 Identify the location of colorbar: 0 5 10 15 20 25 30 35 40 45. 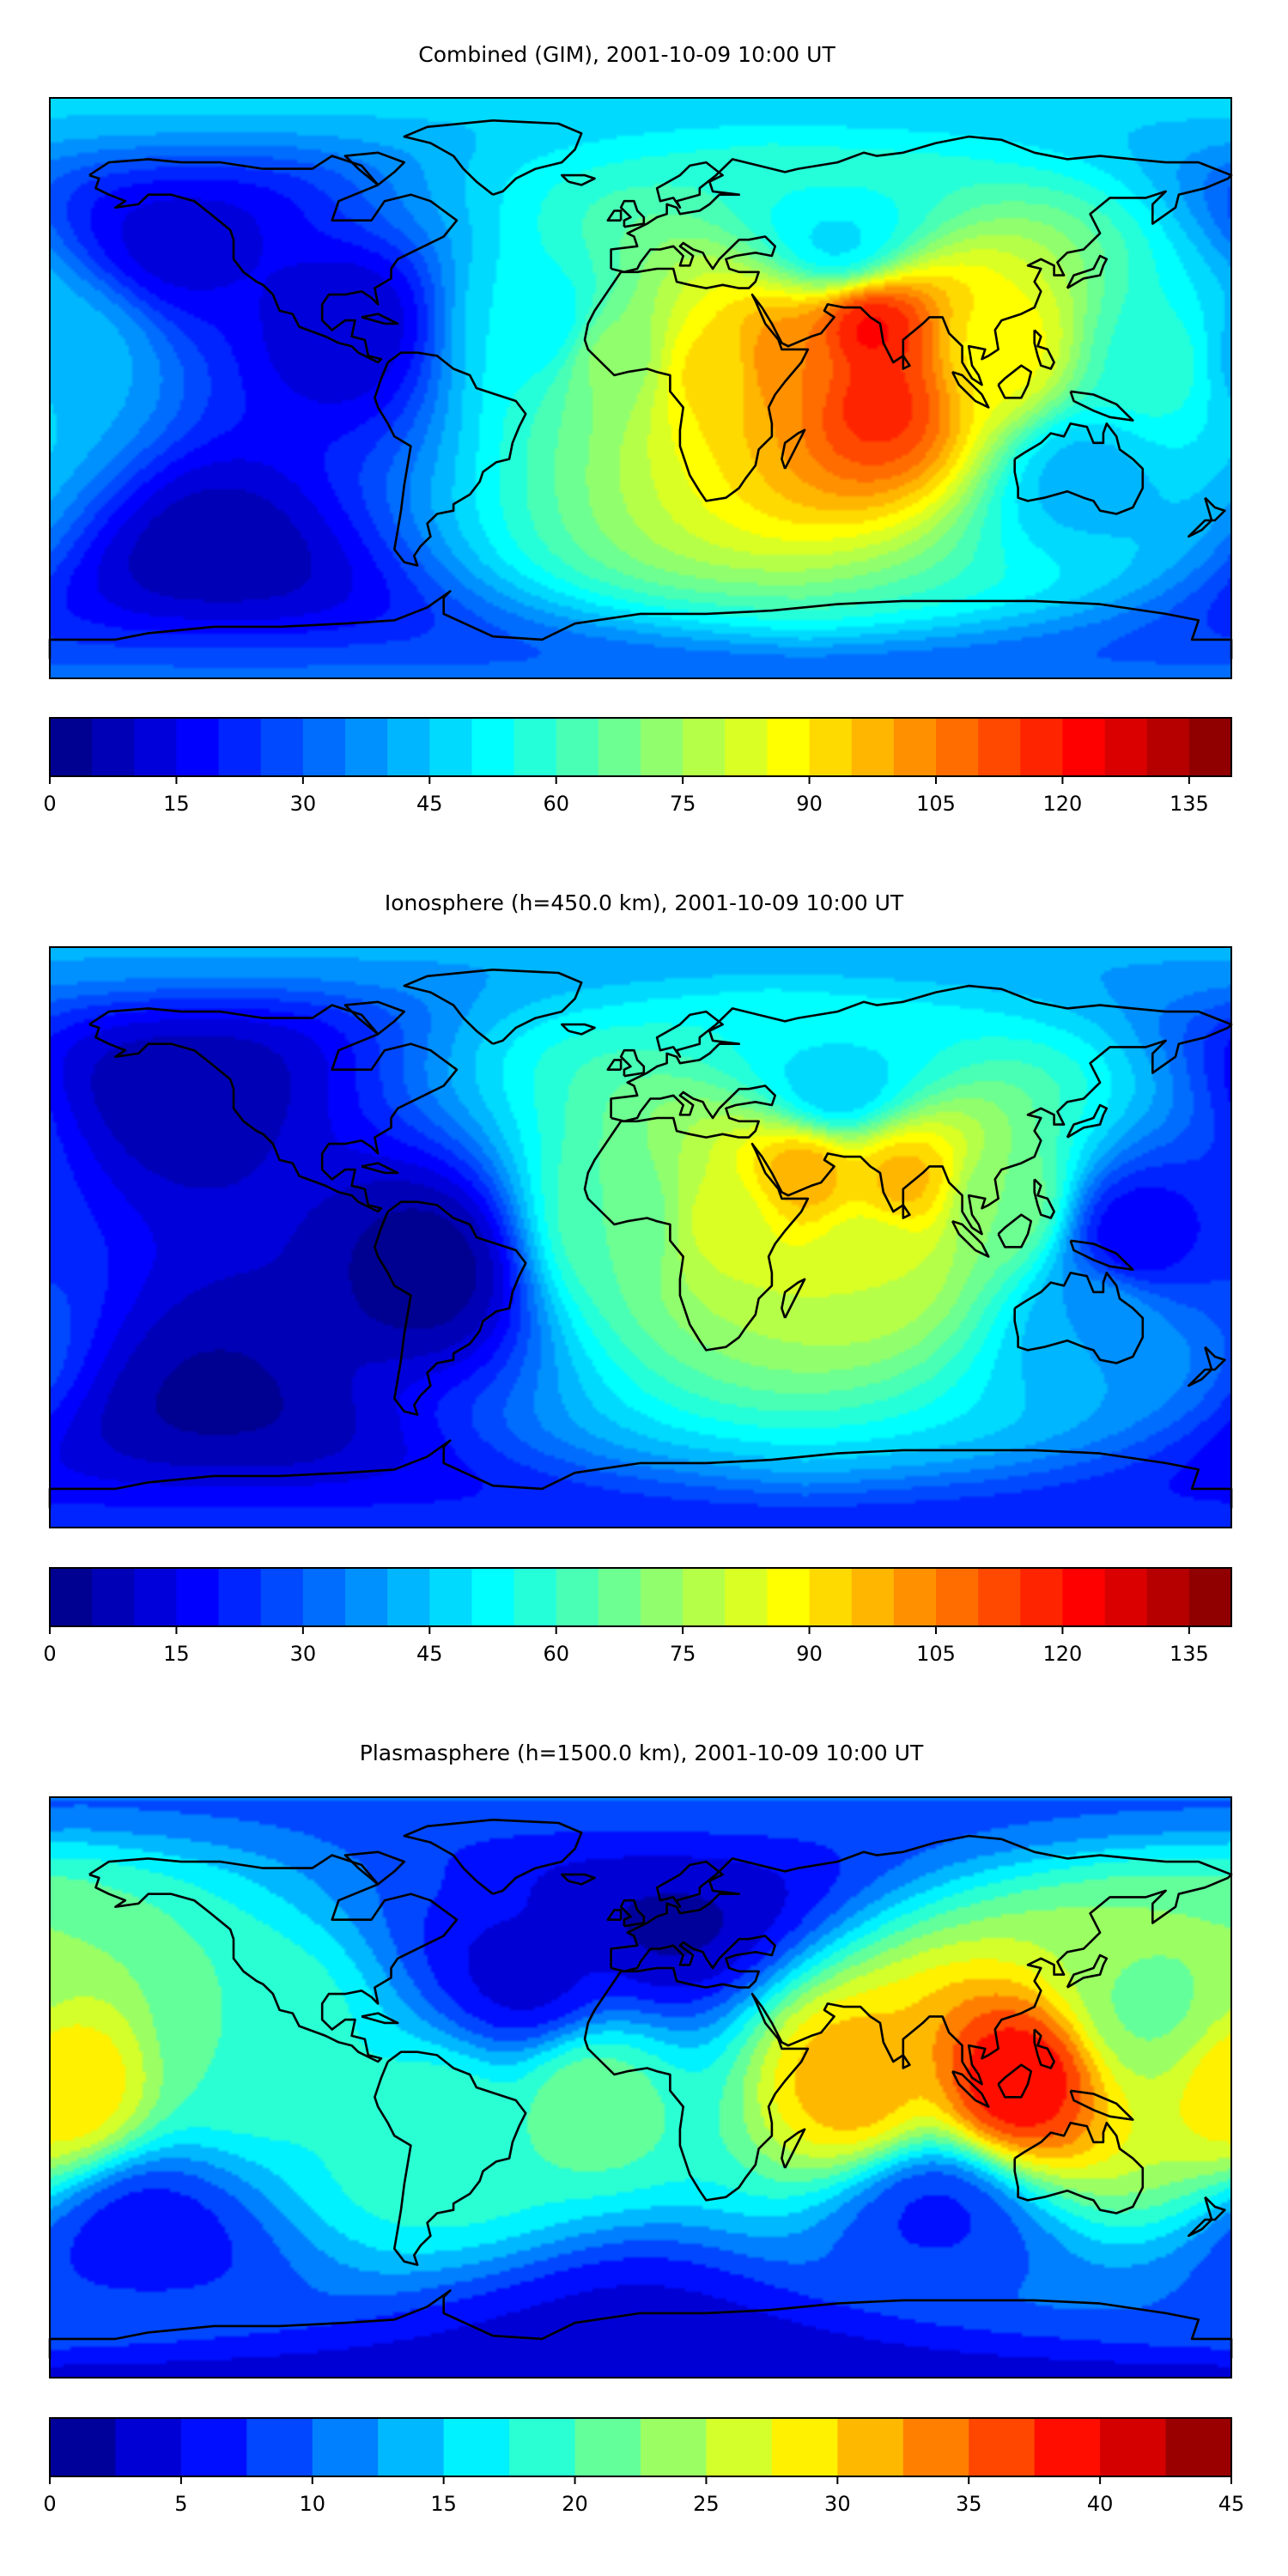
(644, 2466).